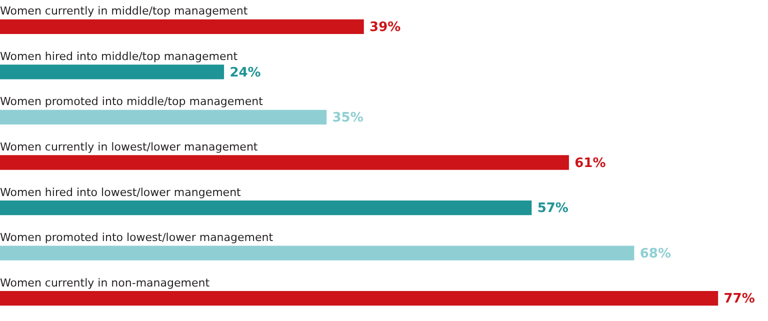  Describe the element at coordinates (385, 28) in the screenshot. I see `data-label: 39%` at that location.